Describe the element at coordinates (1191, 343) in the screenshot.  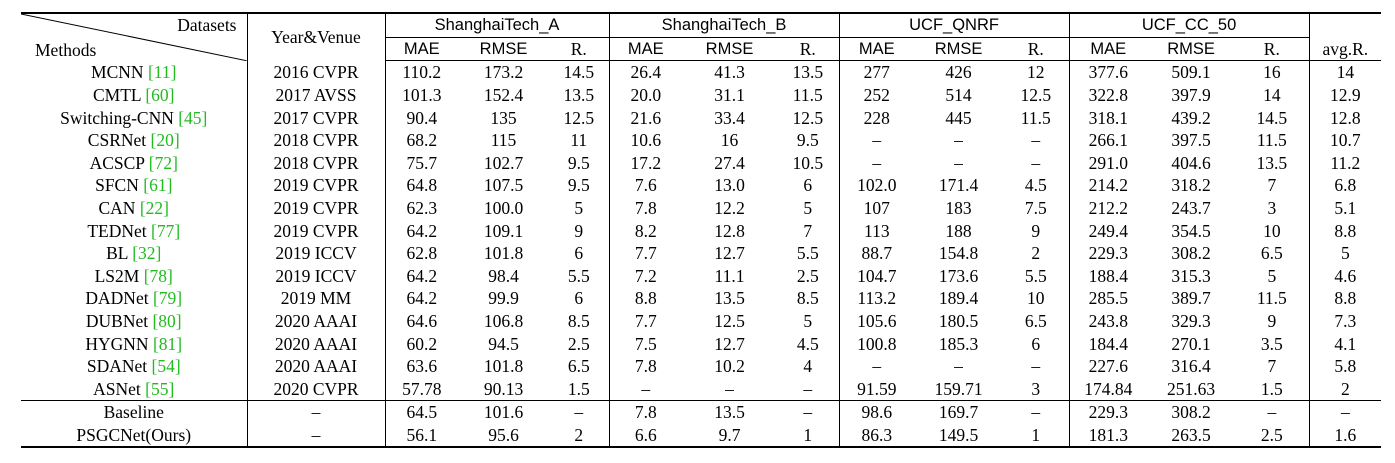
I see `metric-cell: 270.1` at that location.